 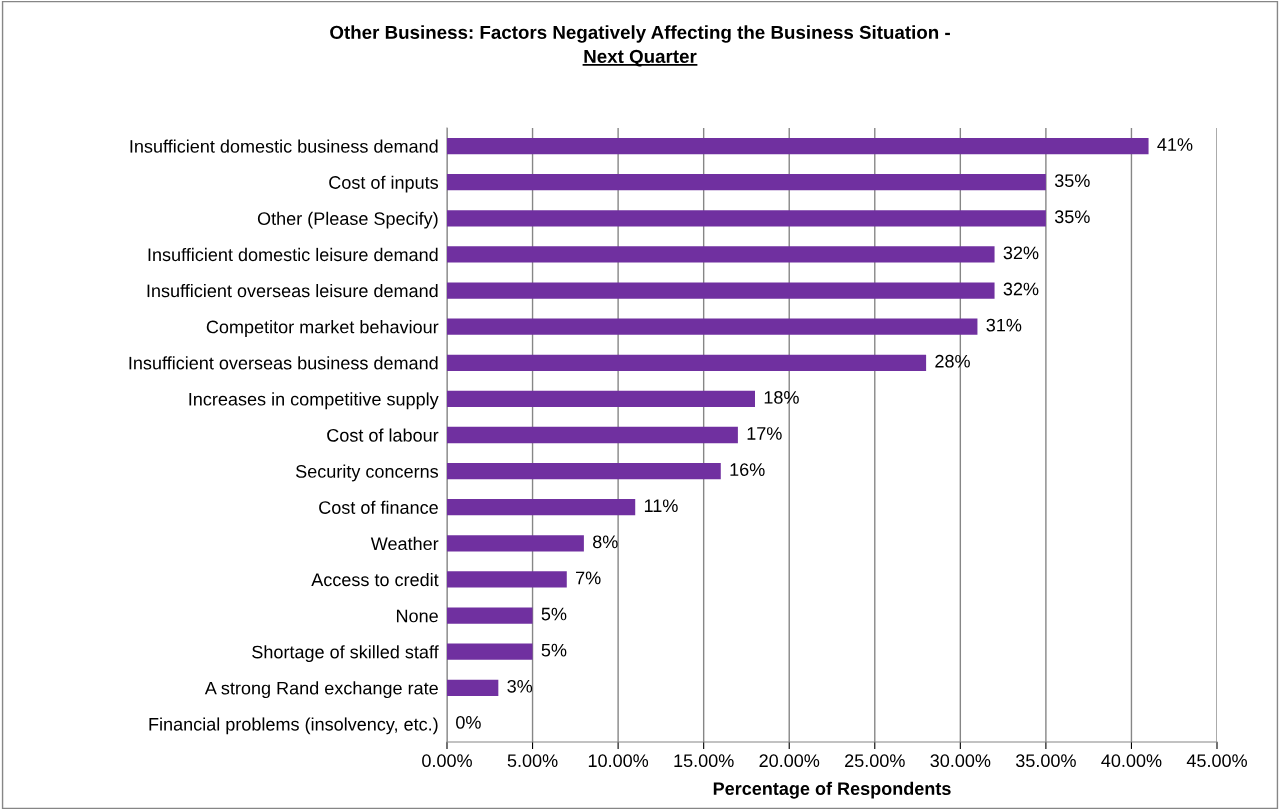 What do you see at coordinates (447, 761) in the screenshot?
I see `x-tick-label: 0.00%` at bounding box center [447, 761].